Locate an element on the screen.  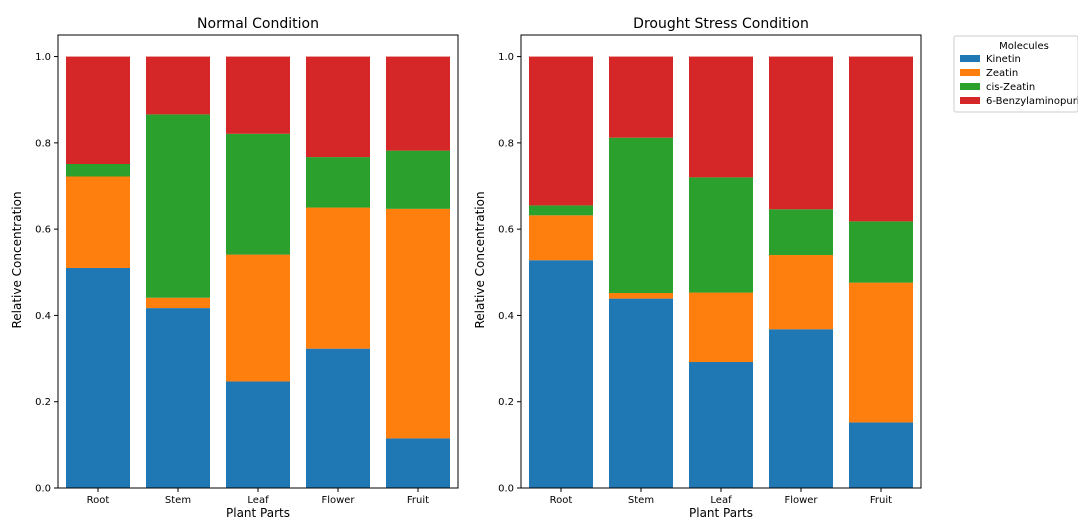
legend-swatch-zeatin is located at coordinates (970, 72).